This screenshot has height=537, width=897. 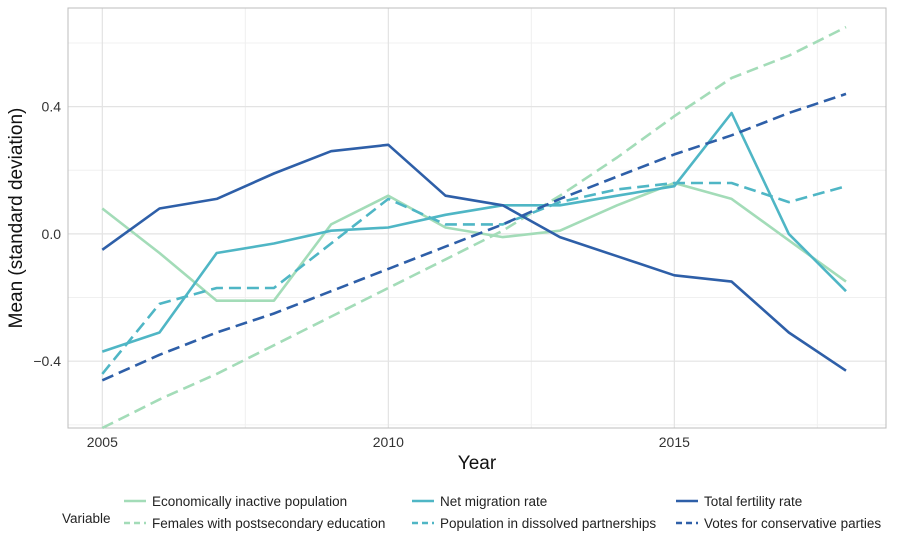 What do you see at coordinates (52, 107) in the screenshot?
I see `y-tick-label: 0.4` at bounding box center [52, 107].